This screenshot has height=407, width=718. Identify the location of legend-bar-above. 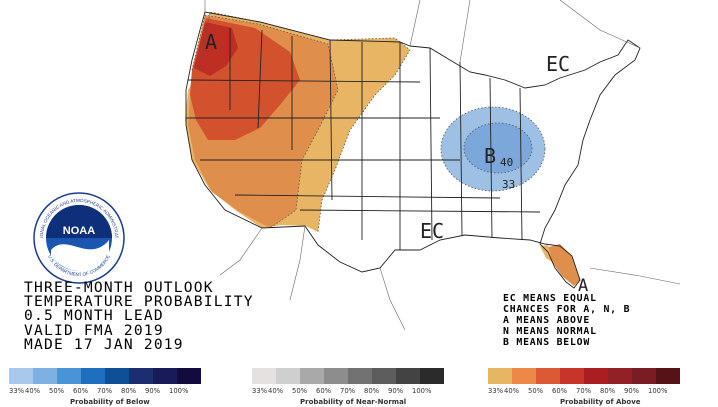
(584, 376).